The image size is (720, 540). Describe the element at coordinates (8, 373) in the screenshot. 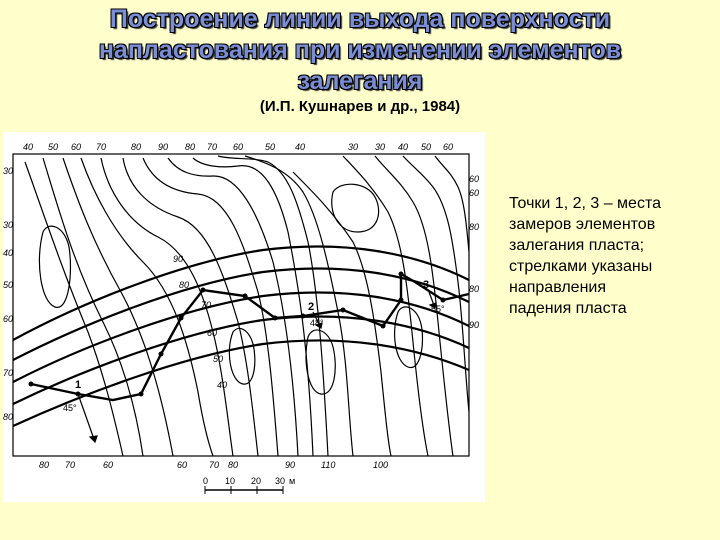

I see `left-label: 70` at that location.